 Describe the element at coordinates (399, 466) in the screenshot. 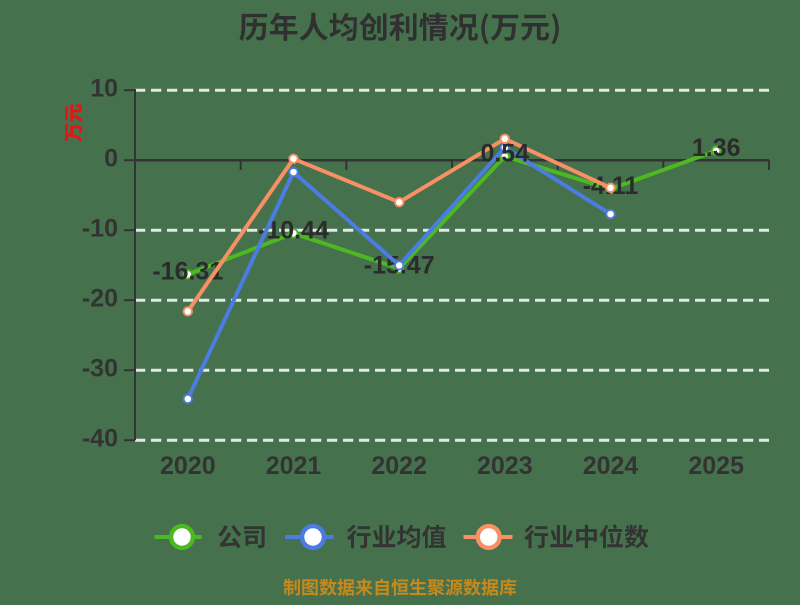

I see `svg-text: 2022` at that location.